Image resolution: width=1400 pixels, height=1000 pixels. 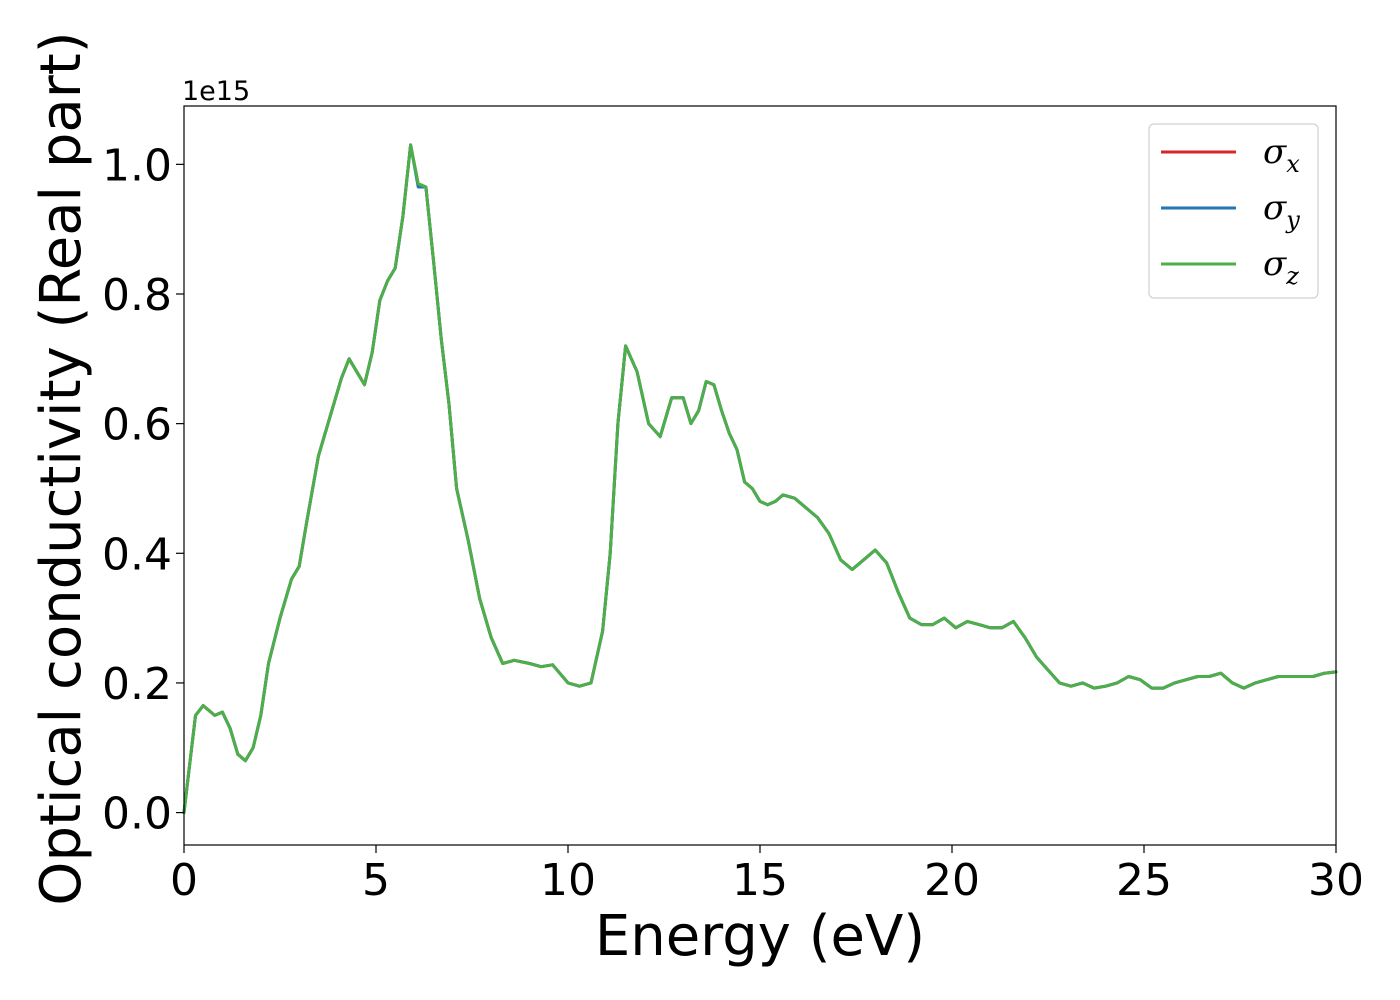 I want to click on x-axis: 0 5 10 15 20 25 30, so click(x=767, y=875).